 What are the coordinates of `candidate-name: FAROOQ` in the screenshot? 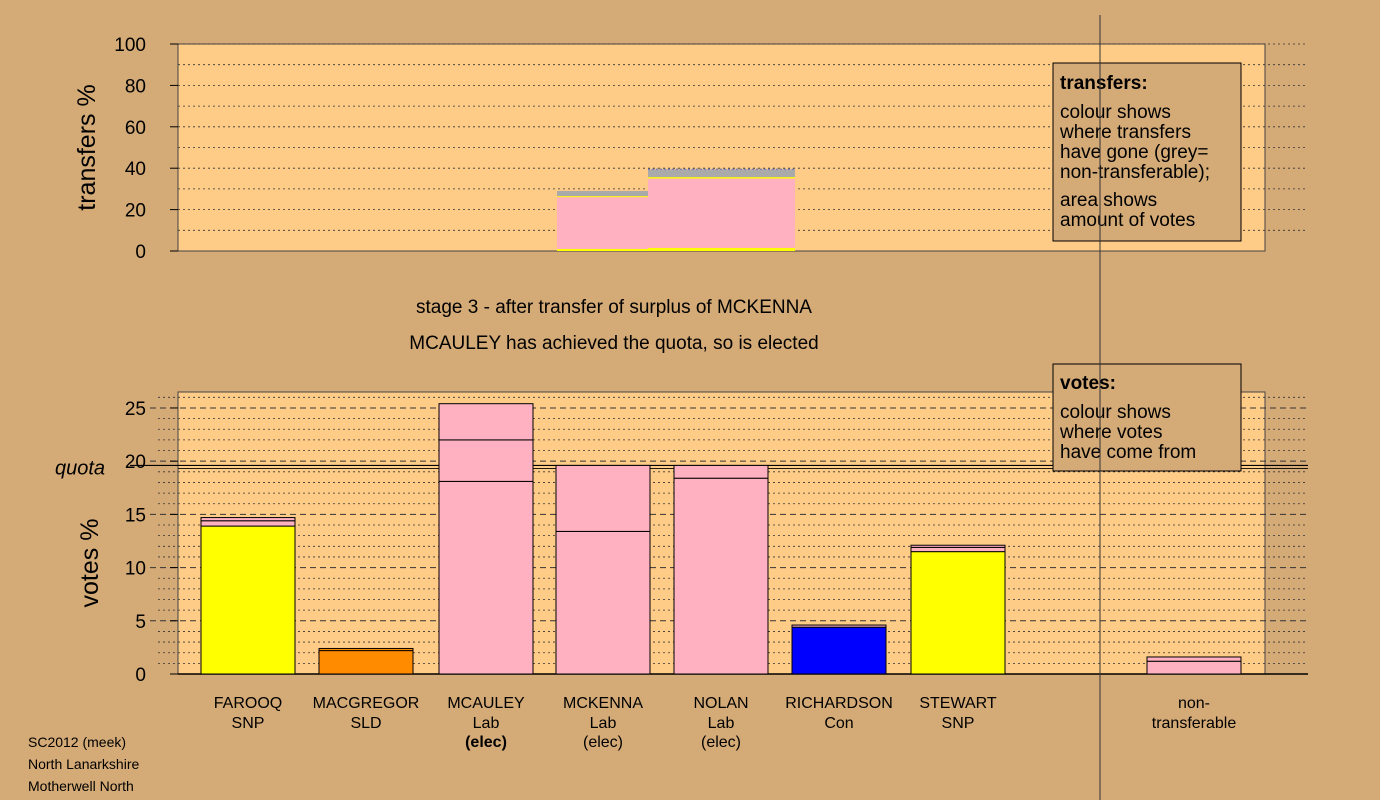 It's located at (248, 703).